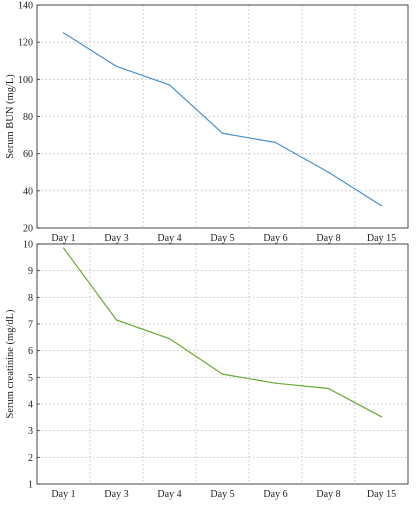  I want to click on y-tick-label: 8, so click(30, 298).